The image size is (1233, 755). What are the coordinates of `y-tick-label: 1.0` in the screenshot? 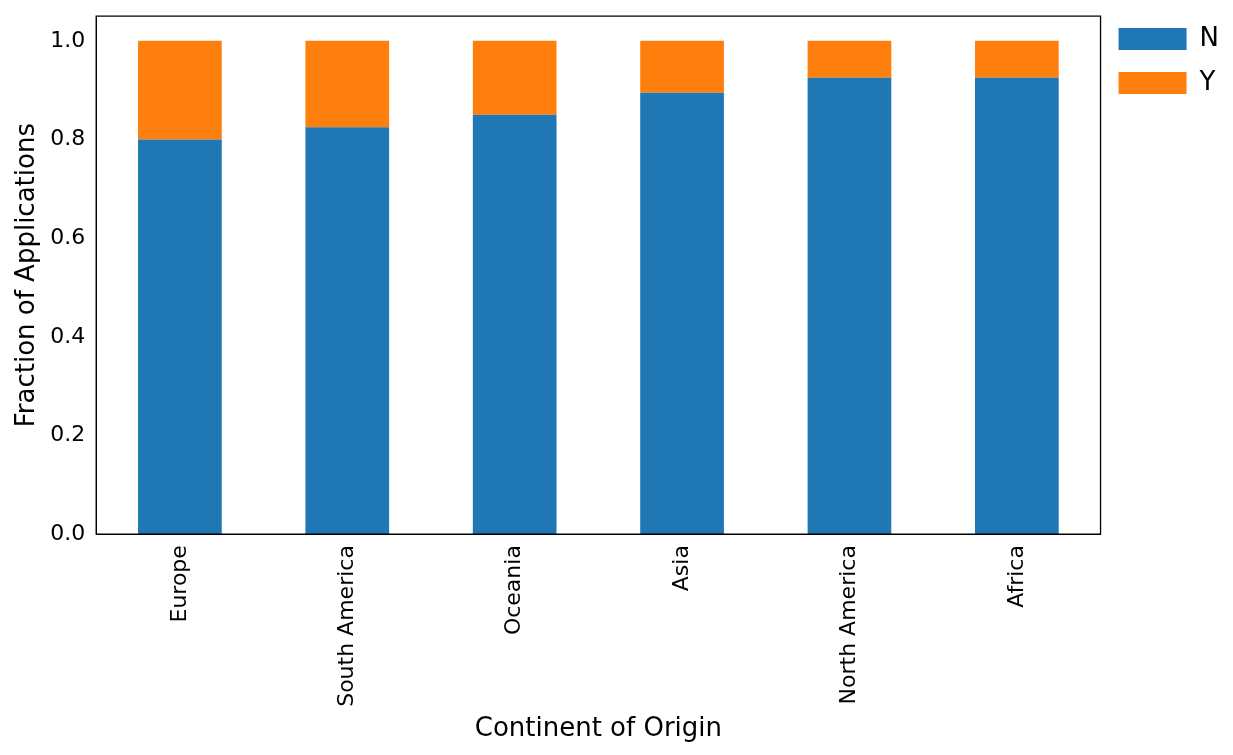 It's located at (68, 39).